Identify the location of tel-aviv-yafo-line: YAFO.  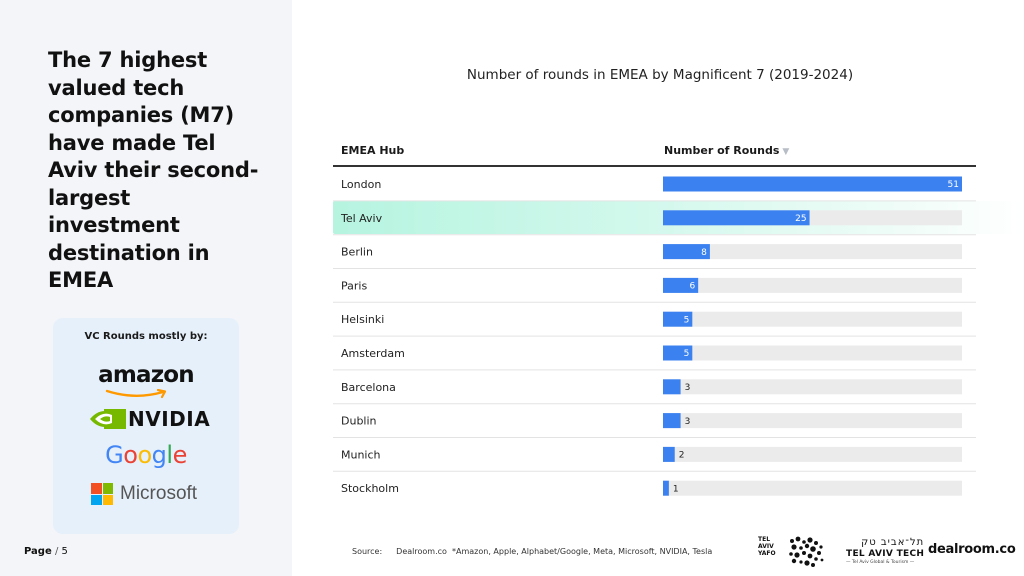
(767, 553).